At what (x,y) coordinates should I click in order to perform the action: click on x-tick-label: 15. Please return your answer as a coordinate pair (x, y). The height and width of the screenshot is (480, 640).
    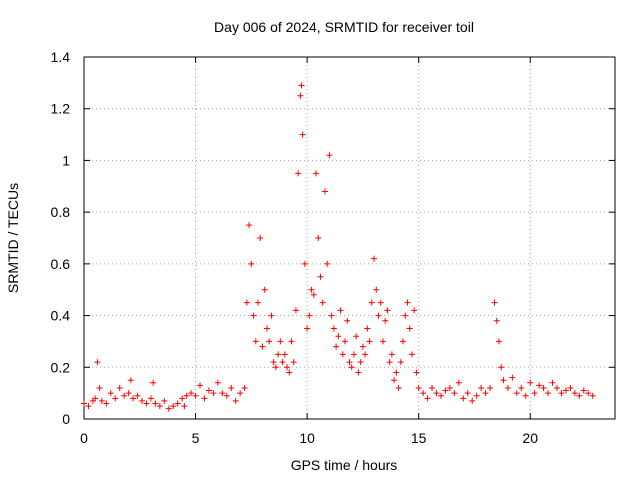
    Looking at the image, I should click on (419, 438).